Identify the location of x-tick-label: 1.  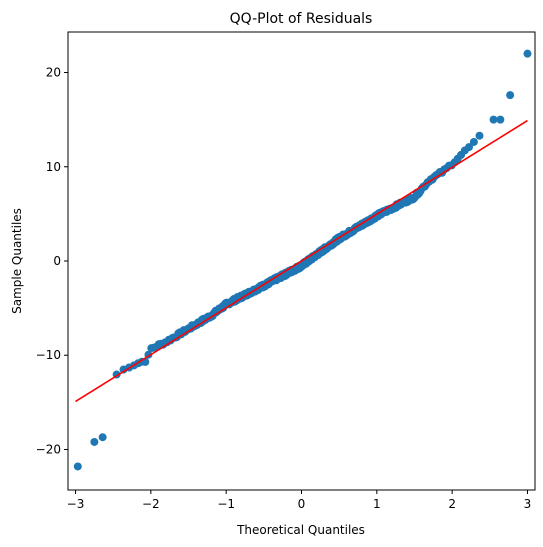
(377, 504).